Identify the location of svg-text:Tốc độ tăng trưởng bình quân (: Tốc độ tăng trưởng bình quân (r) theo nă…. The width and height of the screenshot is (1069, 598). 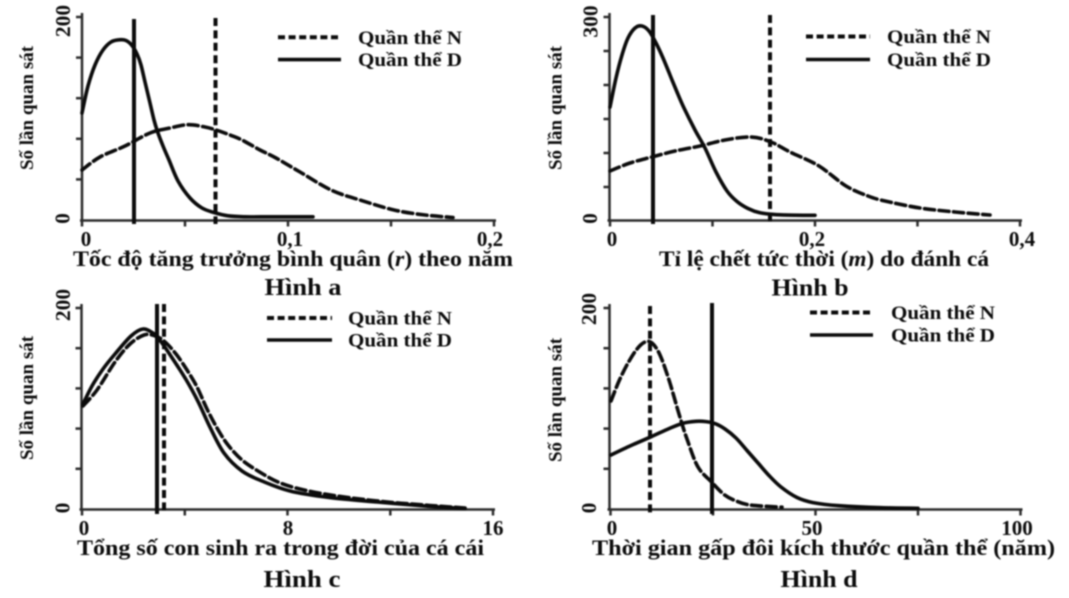
(293, 258).